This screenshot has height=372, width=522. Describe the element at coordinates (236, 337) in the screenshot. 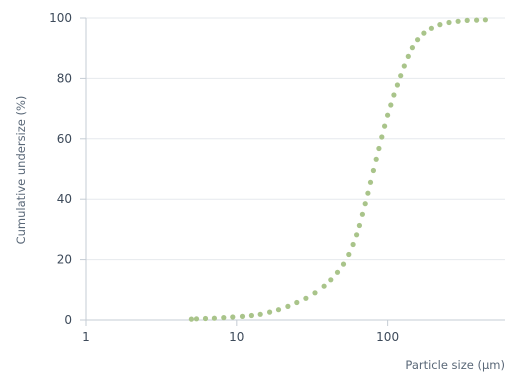

I see `x-tick-label: 10` at that location.